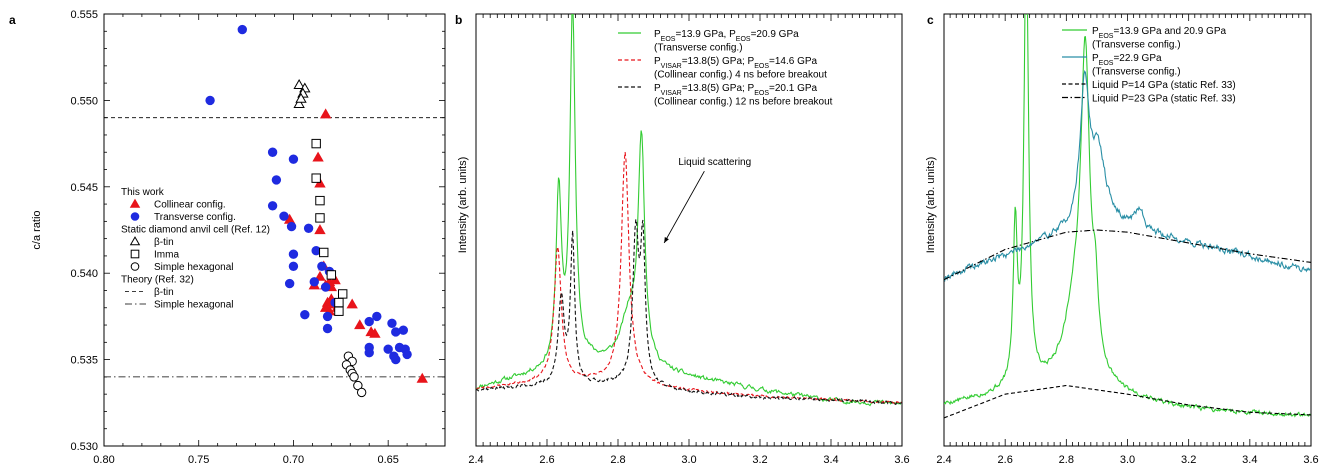 The image size is (1328, 473). Describe the element at coordinates (355, 245) in the screenshot. I see `series-collinear-config-` at that location.